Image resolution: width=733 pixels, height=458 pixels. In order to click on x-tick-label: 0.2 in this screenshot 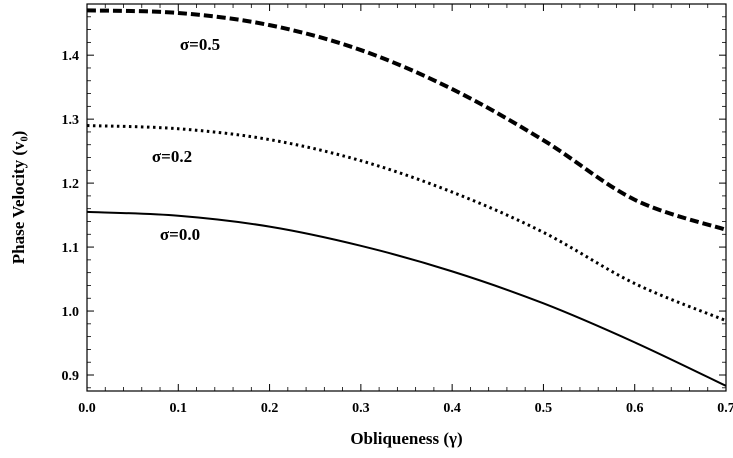, I will do `click(270, 408)`.